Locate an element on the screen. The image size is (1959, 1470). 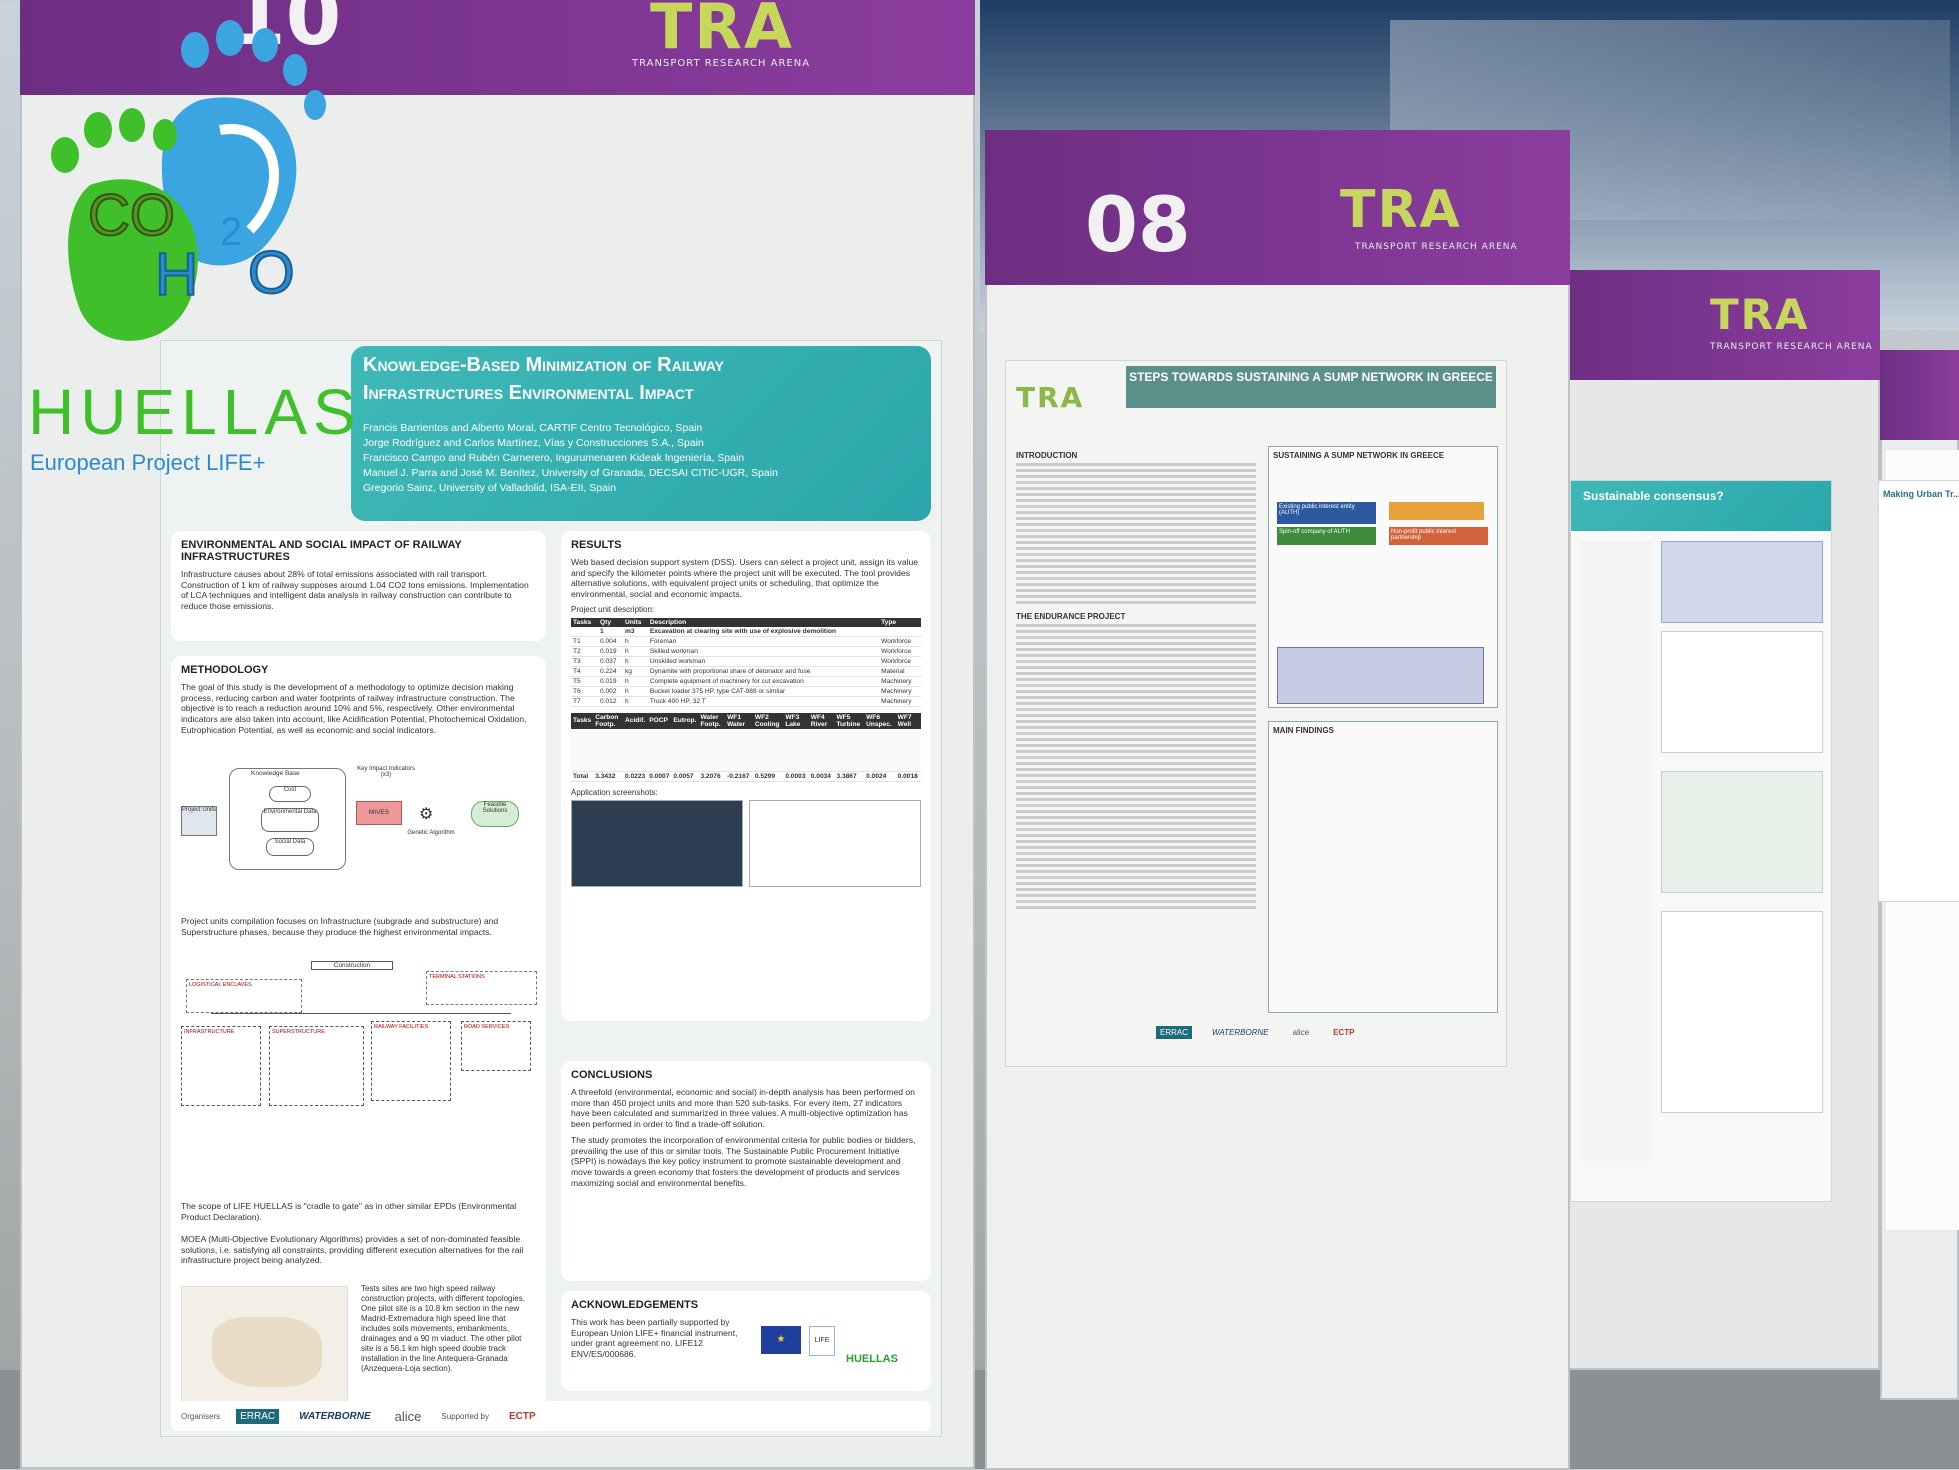
logo-errac: ERRAC is located at coordinates (258, 1416).